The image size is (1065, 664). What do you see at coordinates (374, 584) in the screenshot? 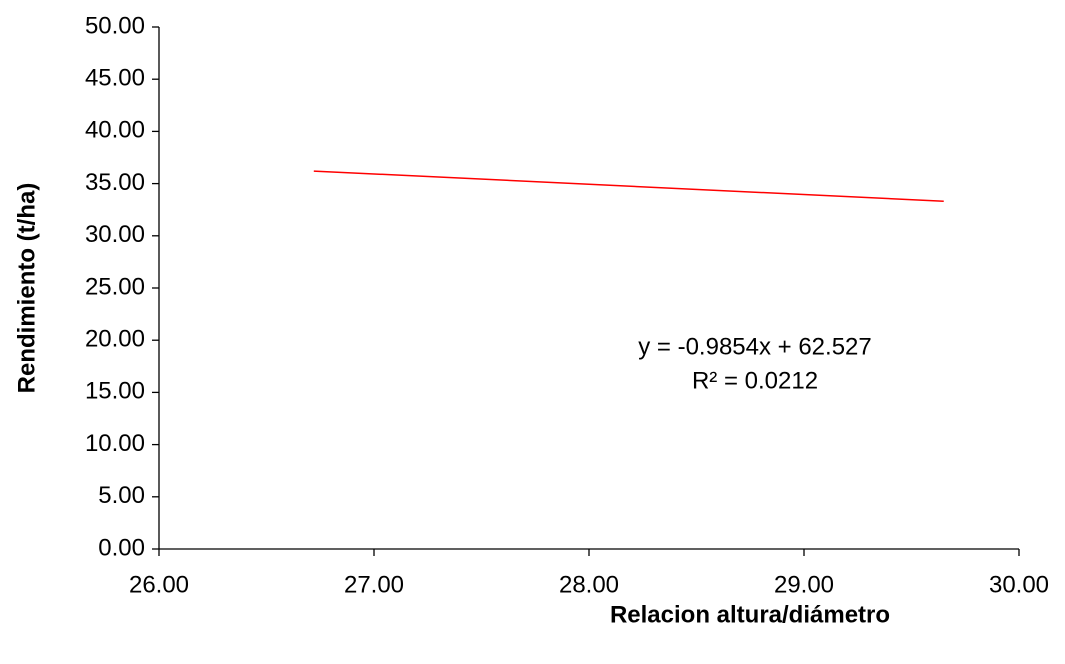
I see `x-tick-label: 27.00` at bounding box center [374, 584].